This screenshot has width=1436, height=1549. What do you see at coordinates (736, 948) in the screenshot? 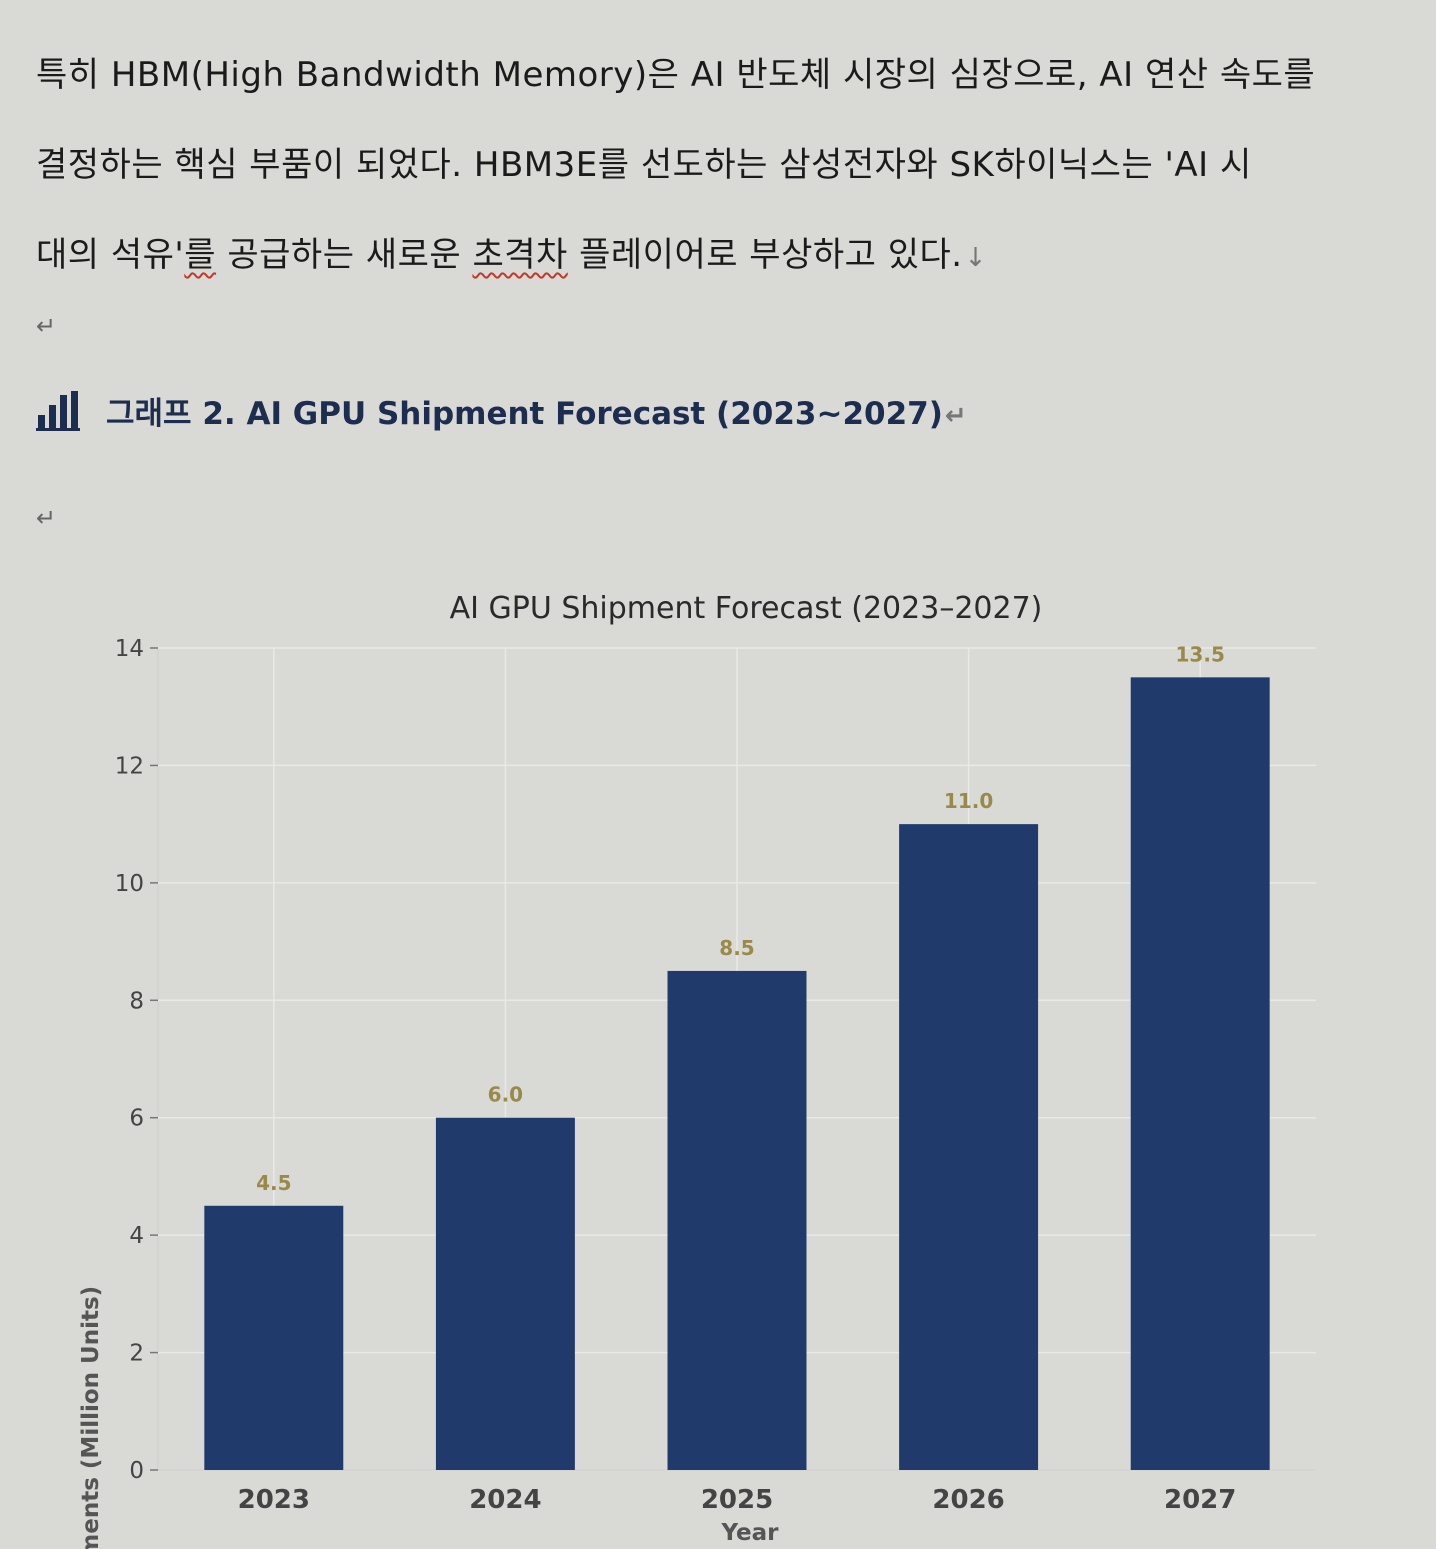
I see `value-label-2025: 8.5` at bounding box center [736, 948].